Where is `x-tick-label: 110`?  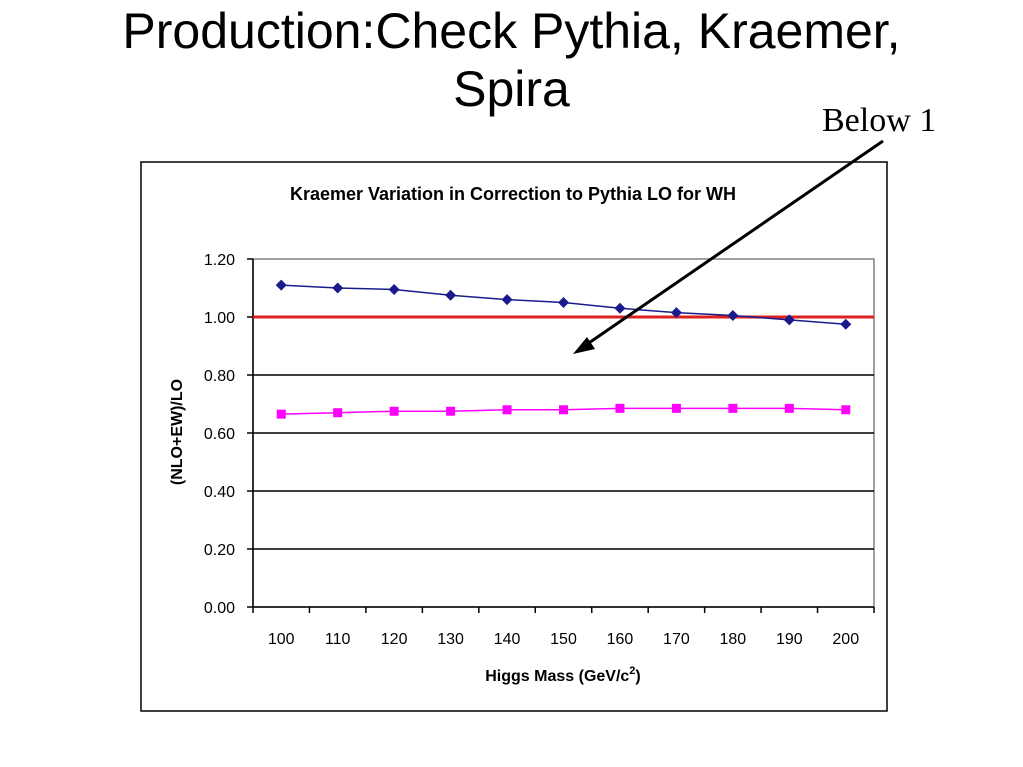 x-tick-label: 110 is located at coordinates (338, 639).